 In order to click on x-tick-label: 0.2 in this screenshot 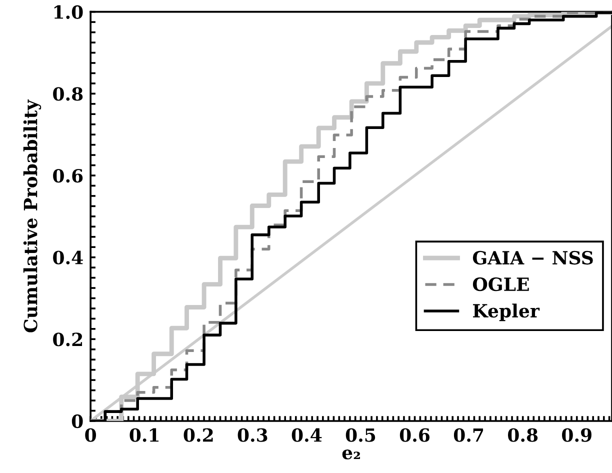, I will do `click(198, 435)`.